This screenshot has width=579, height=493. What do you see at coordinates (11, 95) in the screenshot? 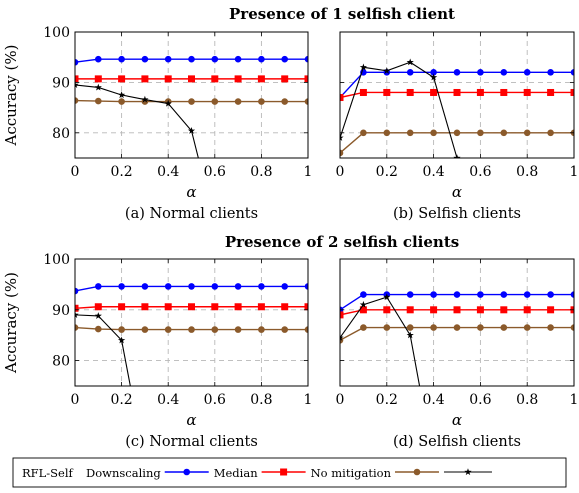
I see `y-axis-label: Accuracy (%)` at bounding box center [11, 95].